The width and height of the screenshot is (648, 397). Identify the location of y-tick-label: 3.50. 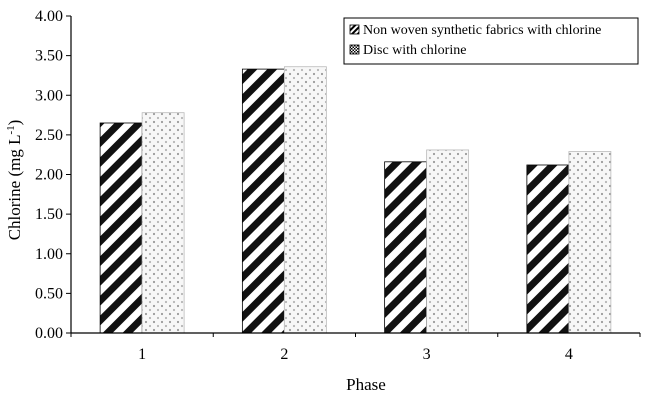
(49, 56).